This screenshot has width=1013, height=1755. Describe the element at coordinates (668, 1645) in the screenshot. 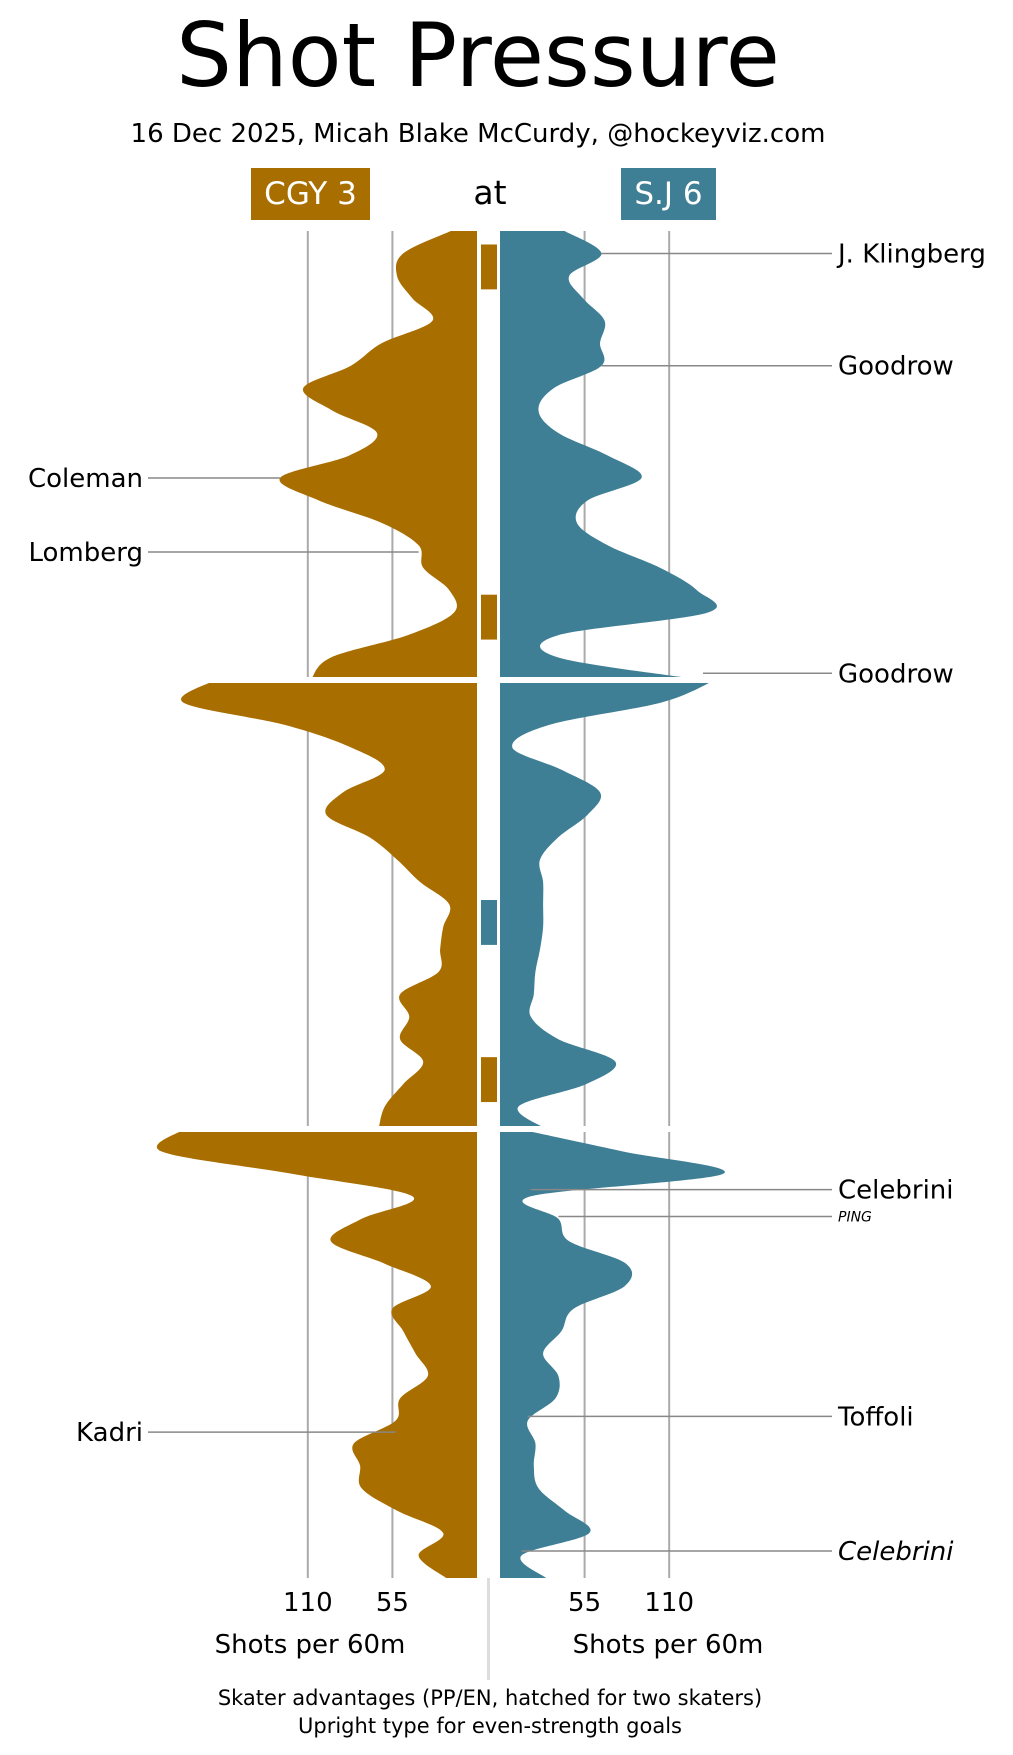

I see `home-axis-label: Shots per 60m` at that location.